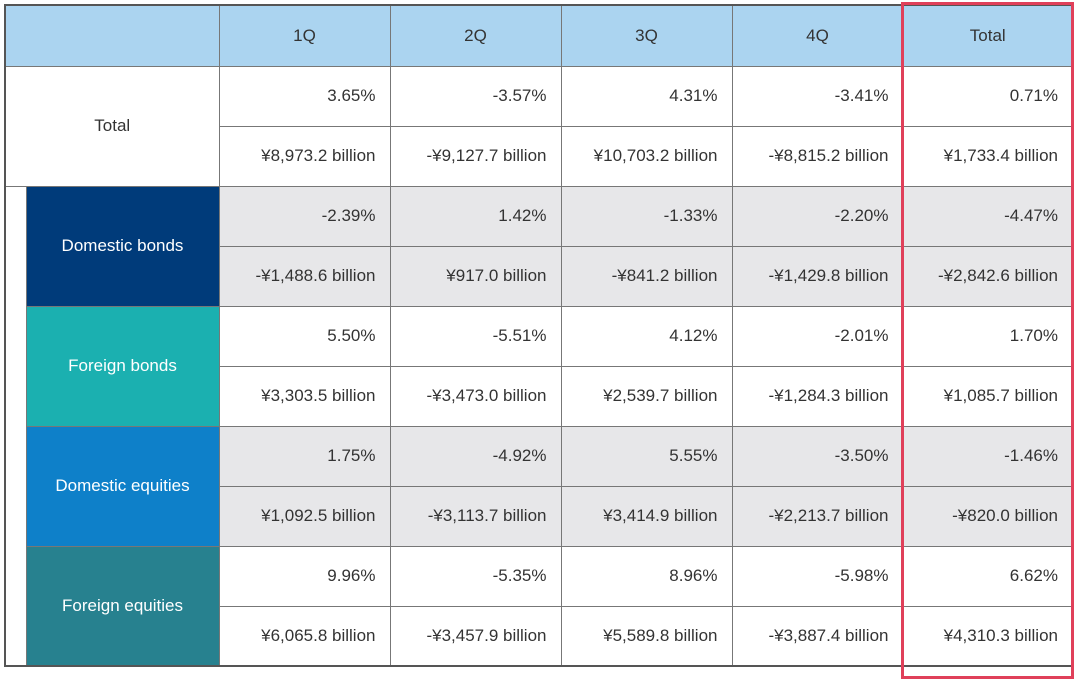 This screenshot has width=1080, height=680. What do you see at coordinates (988, 35) in the screenshot?
I see `column-header-total: Total` at bounding box center [988, 35].